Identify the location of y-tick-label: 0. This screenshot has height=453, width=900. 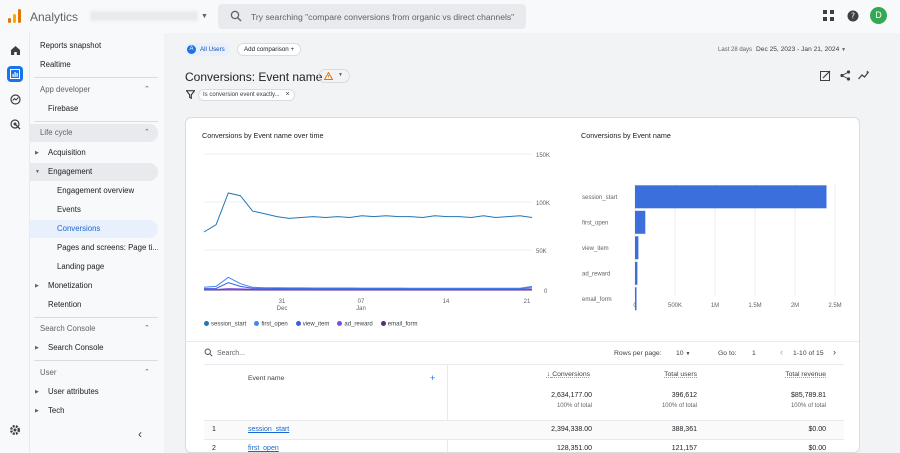
(546, 292).